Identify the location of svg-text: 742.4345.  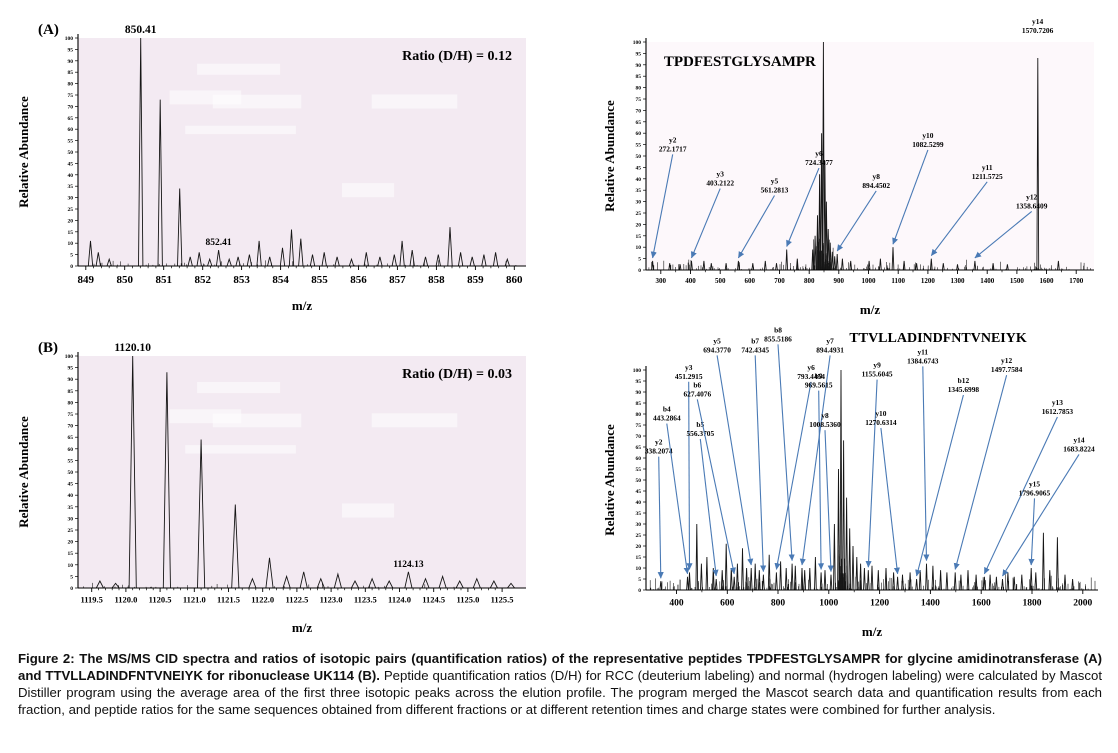
(755, 349).